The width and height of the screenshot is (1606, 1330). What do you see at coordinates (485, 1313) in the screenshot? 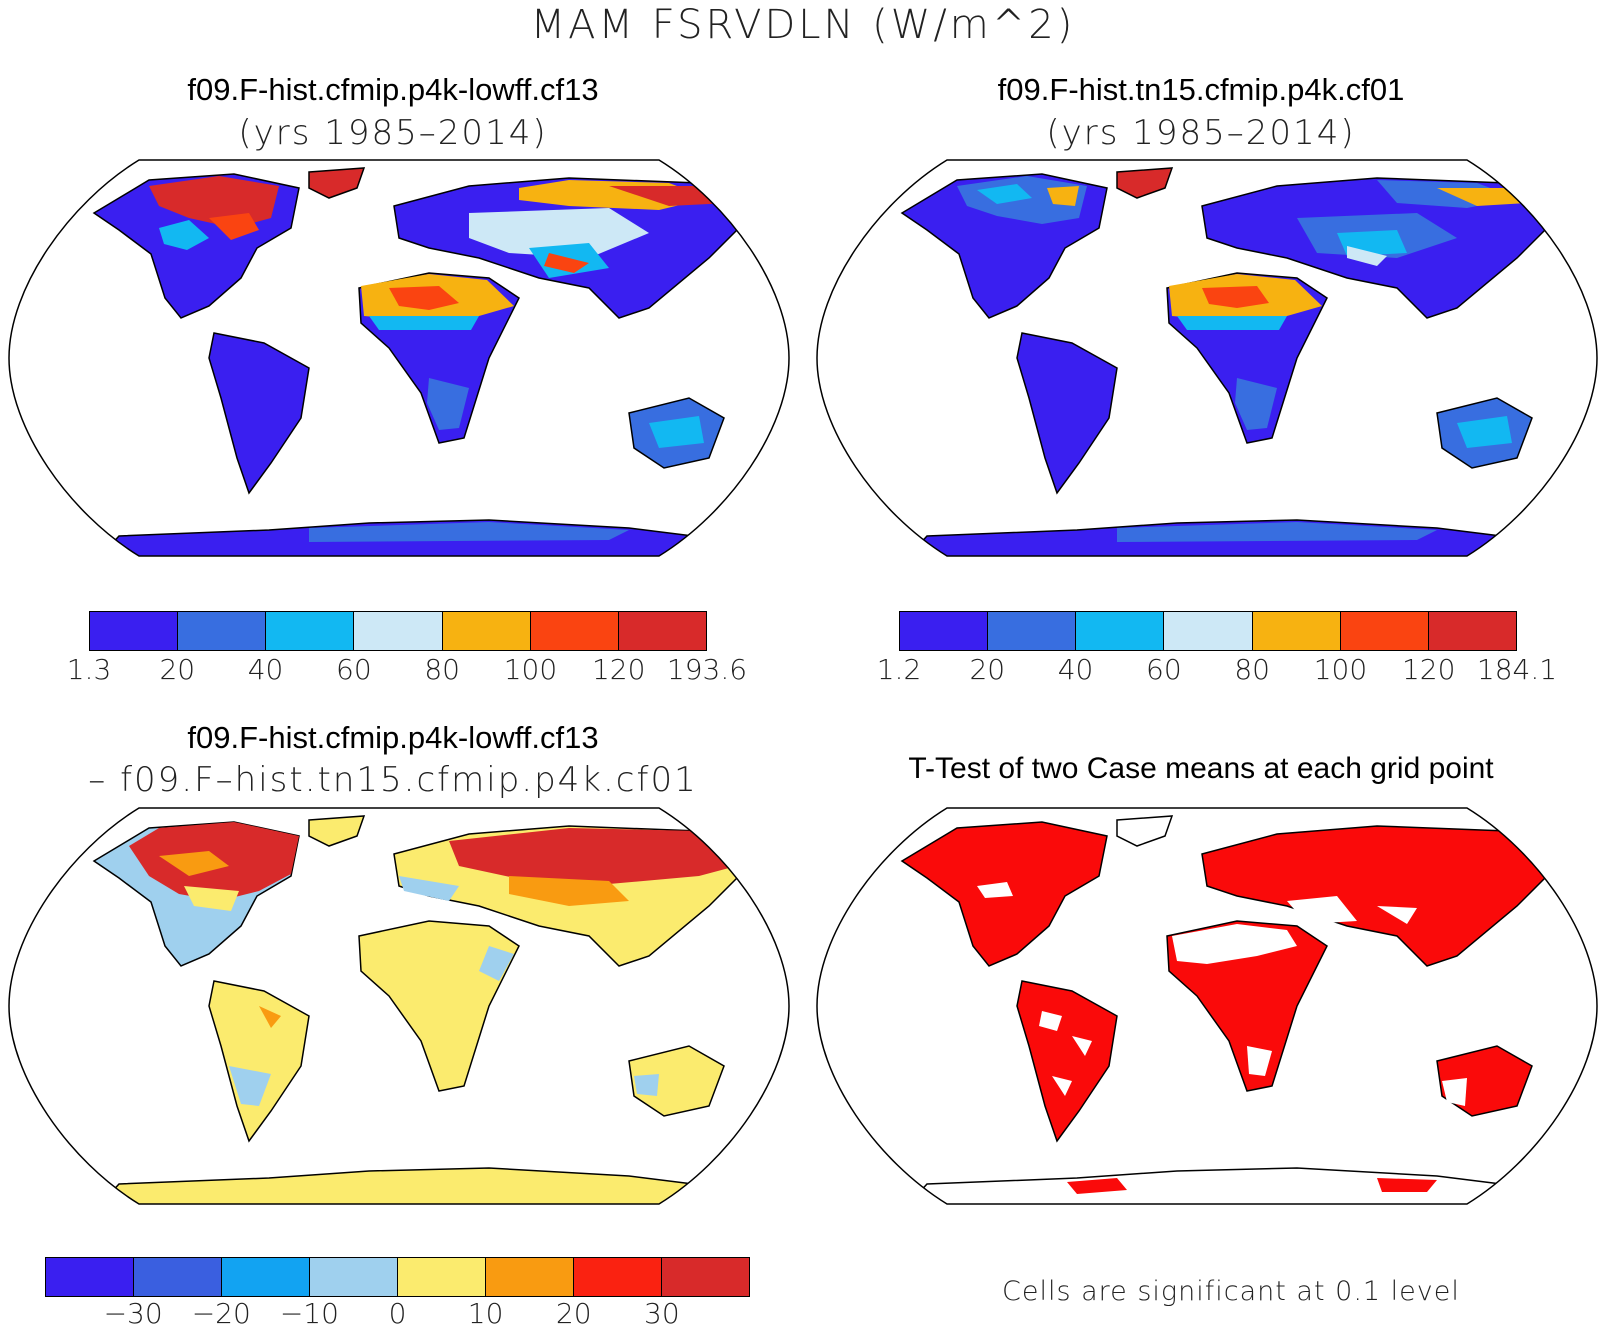
I see `colorbar-tick-label: 10` at bounding box center [485, 1313].